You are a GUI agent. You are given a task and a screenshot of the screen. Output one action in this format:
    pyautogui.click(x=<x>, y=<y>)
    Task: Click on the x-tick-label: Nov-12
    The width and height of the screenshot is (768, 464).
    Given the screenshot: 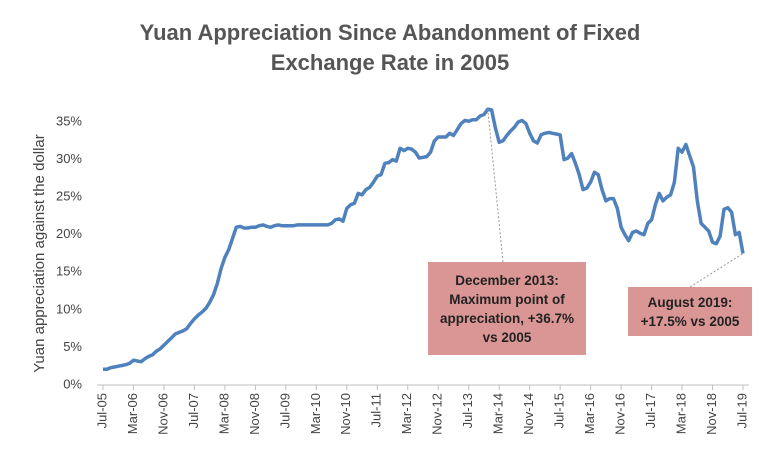 What is the action you would take?
    pyautogui.click(x=437, y=414)
    